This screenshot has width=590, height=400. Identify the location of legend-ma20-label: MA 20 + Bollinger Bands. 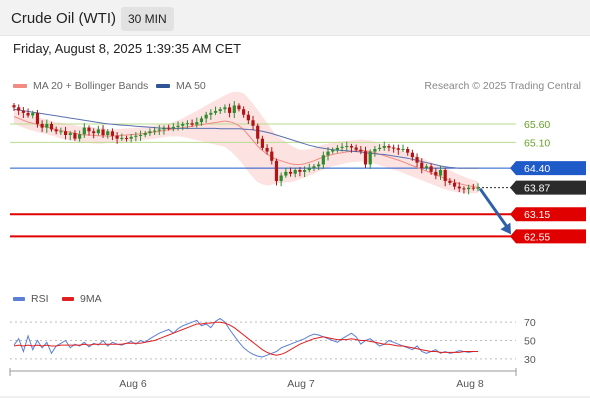
(91, 86).